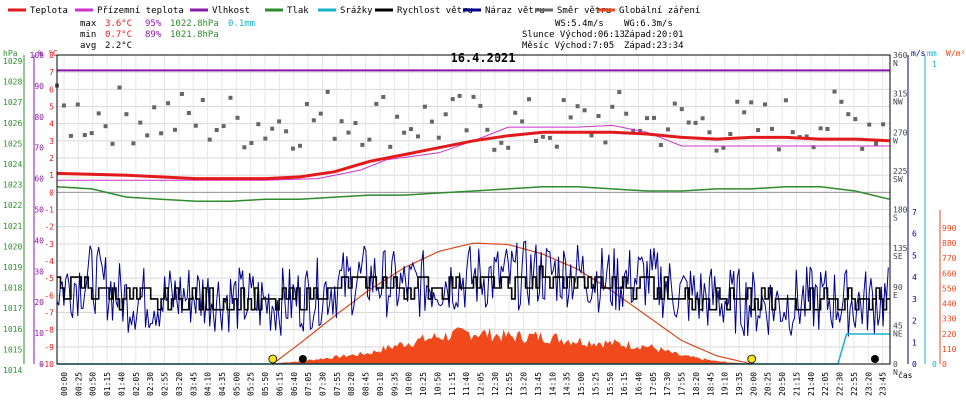 The width and height of the screenshot is (966, 400). Describe the element at coordinates (118, 24) in the screenshot. I see `stat-max-temp: 3.6°C` at that location.